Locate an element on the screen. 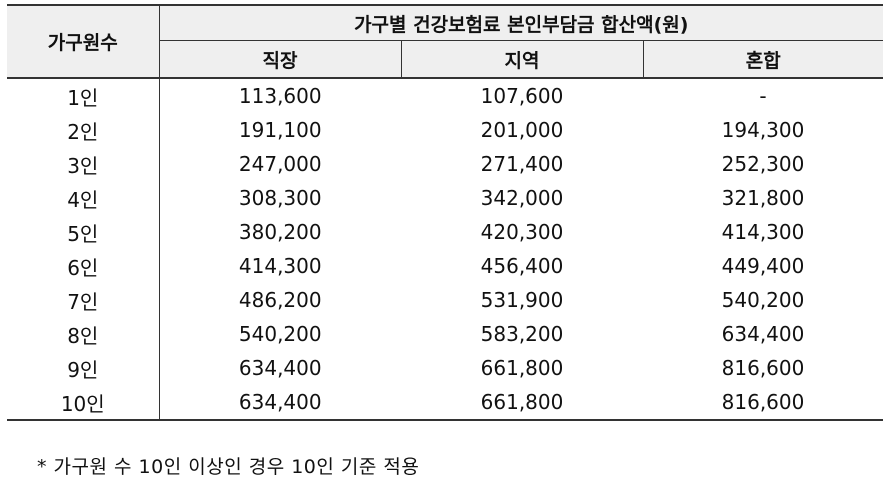 The width and height of the screenshot is (890, 480). table-row: 10인 634,400 661,800 816,600 is located at coordinates (445, 403).